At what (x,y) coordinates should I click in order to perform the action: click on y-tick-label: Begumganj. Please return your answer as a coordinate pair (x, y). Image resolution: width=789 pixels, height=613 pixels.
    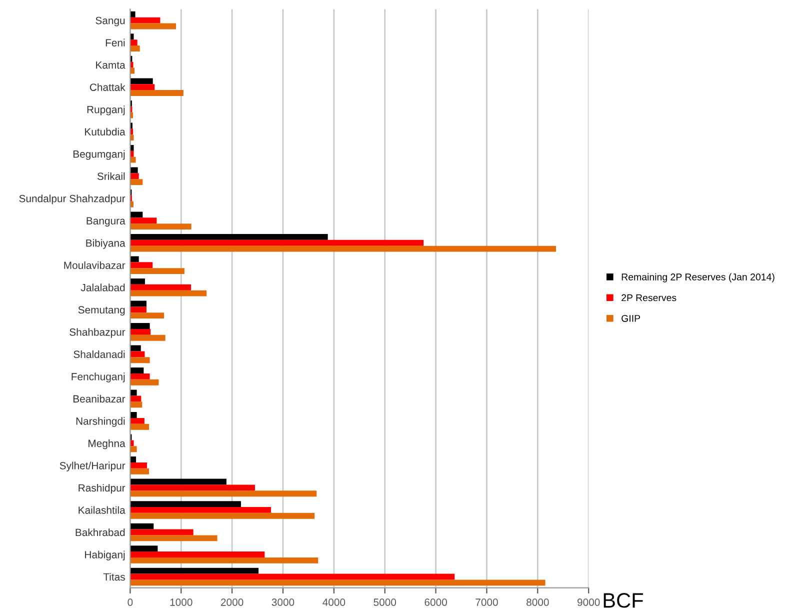
    Looking at the image, I should click on (99, 155).